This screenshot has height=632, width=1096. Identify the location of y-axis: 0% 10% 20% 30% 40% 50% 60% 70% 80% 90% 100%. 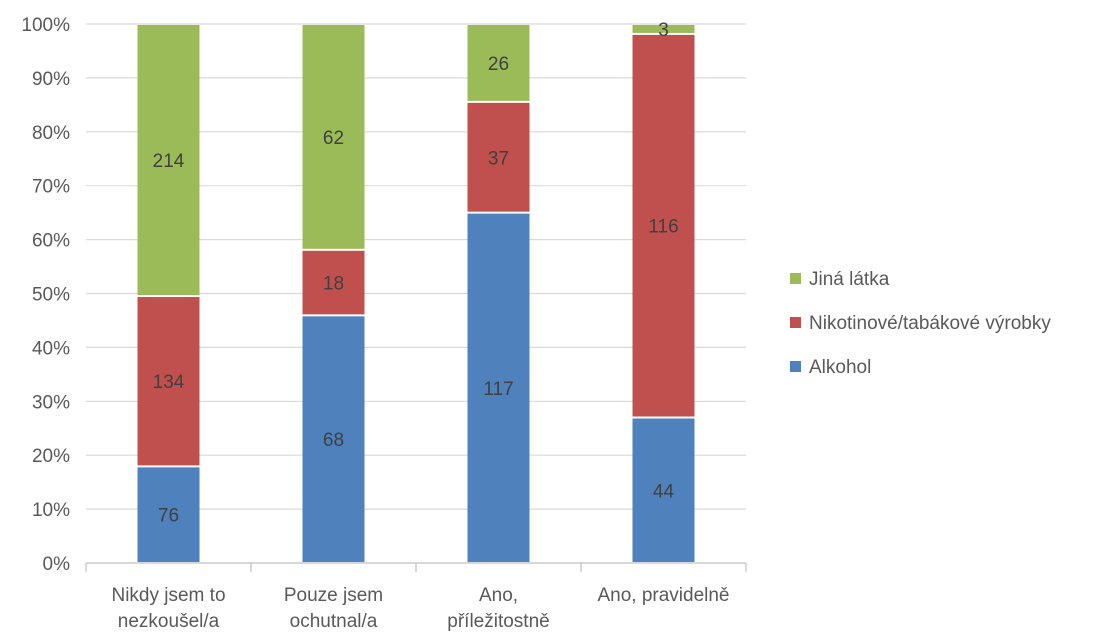
(45, 295).